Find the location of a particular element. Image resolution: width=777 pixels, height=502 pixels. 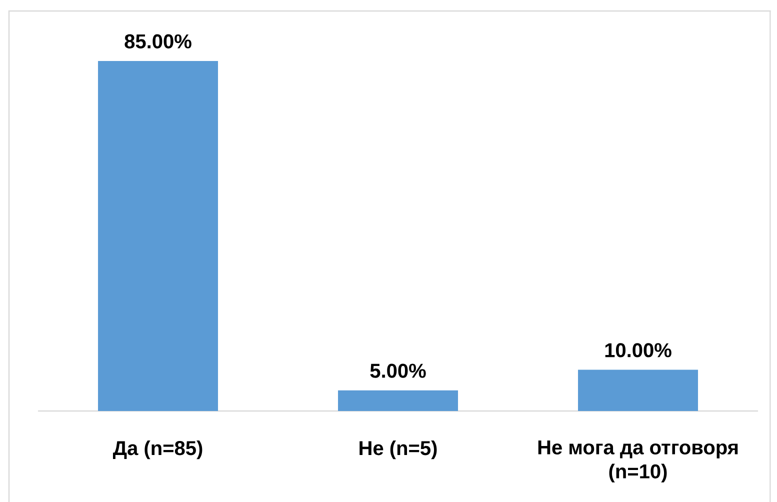

data-label: 10.00% is located at coordinates (638, 350).